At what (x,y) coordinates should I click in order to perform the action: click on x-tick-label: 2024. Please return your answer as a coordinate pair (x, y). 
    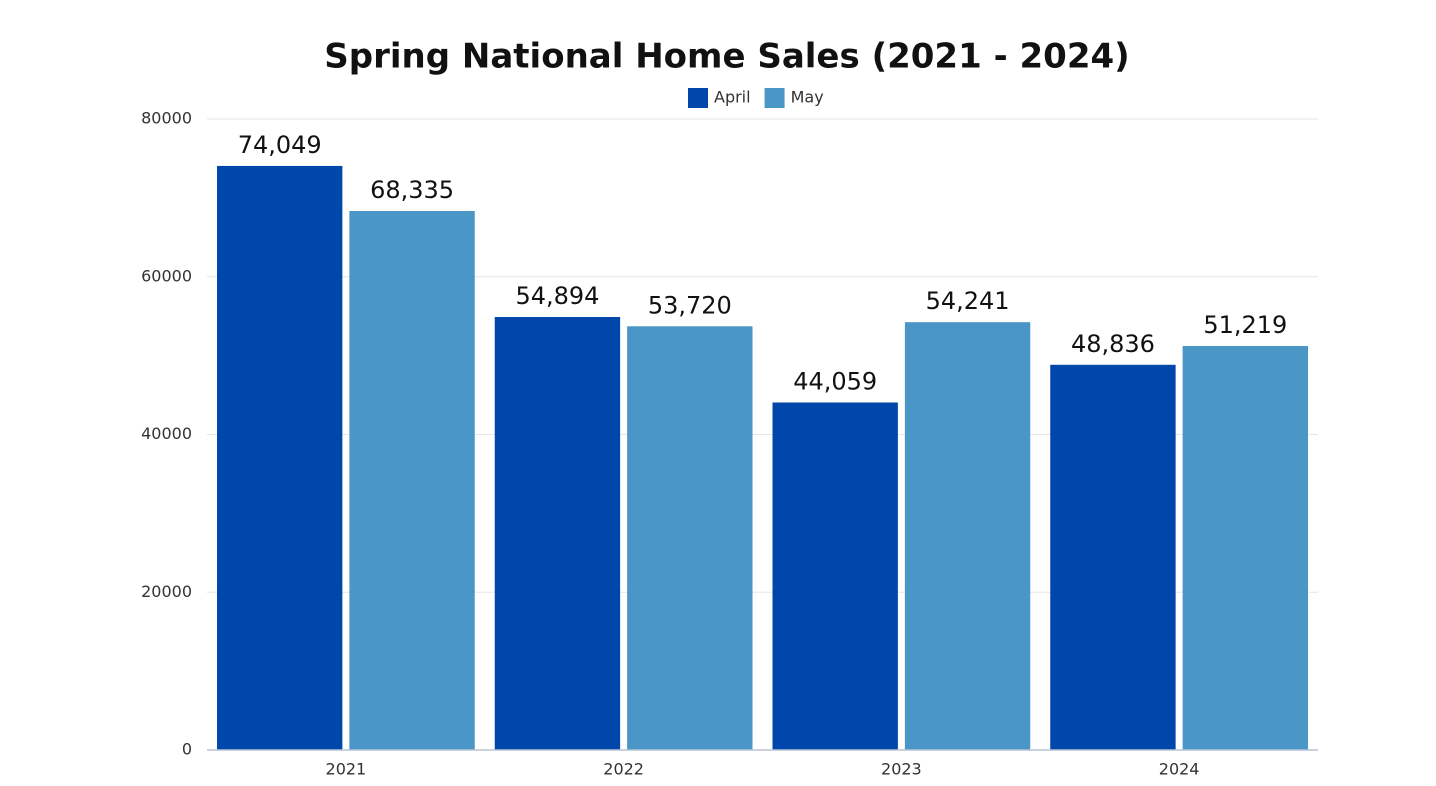
    Looking at the image, I should click on (1179, 769).